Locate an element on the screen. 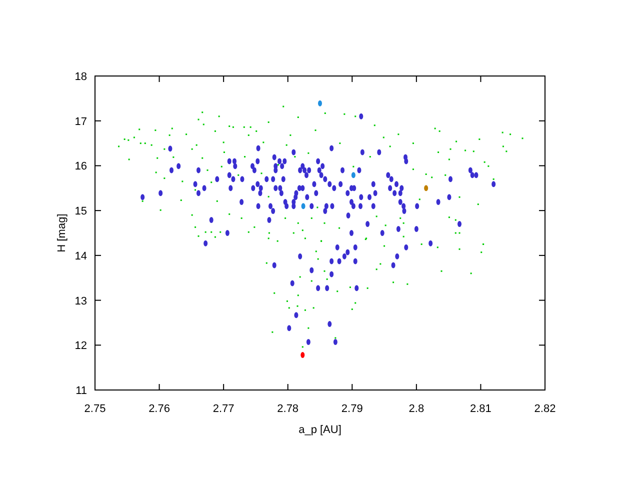 This screenshot has width=640, height=480. y-tick-label: 16 is located at coordinates (80, 166).